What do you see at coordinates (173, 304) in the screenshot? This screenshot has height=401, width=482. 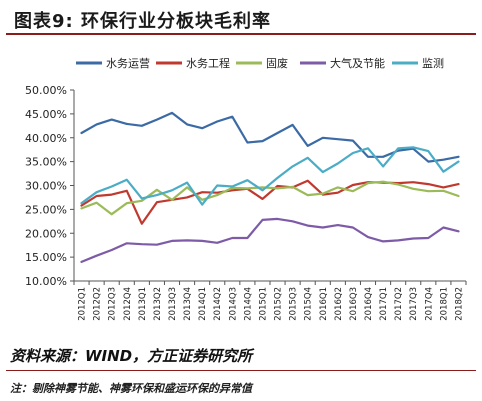 I see `x-tick-label: 2013Q3` at bounding box center [173, 304].